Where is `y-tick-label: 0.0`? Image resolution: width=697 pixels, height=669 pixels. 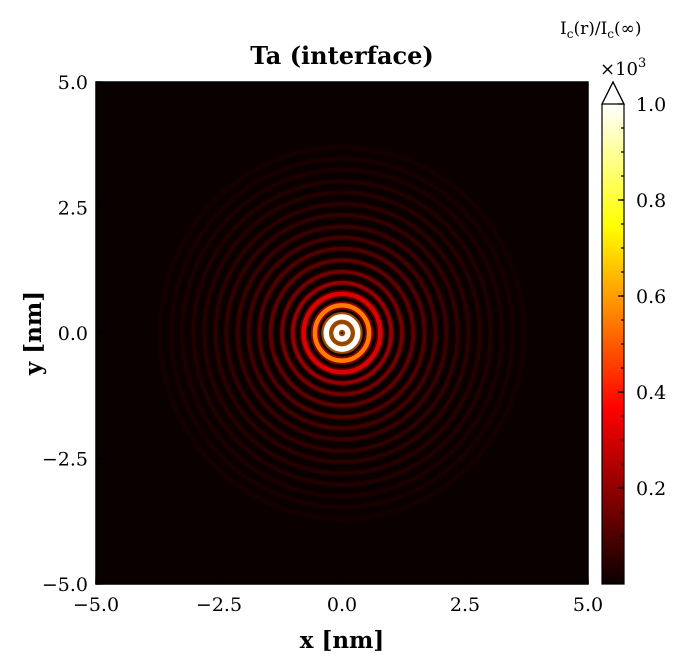 y-tick-label: 0.0 is located at coordinates (73, 334).